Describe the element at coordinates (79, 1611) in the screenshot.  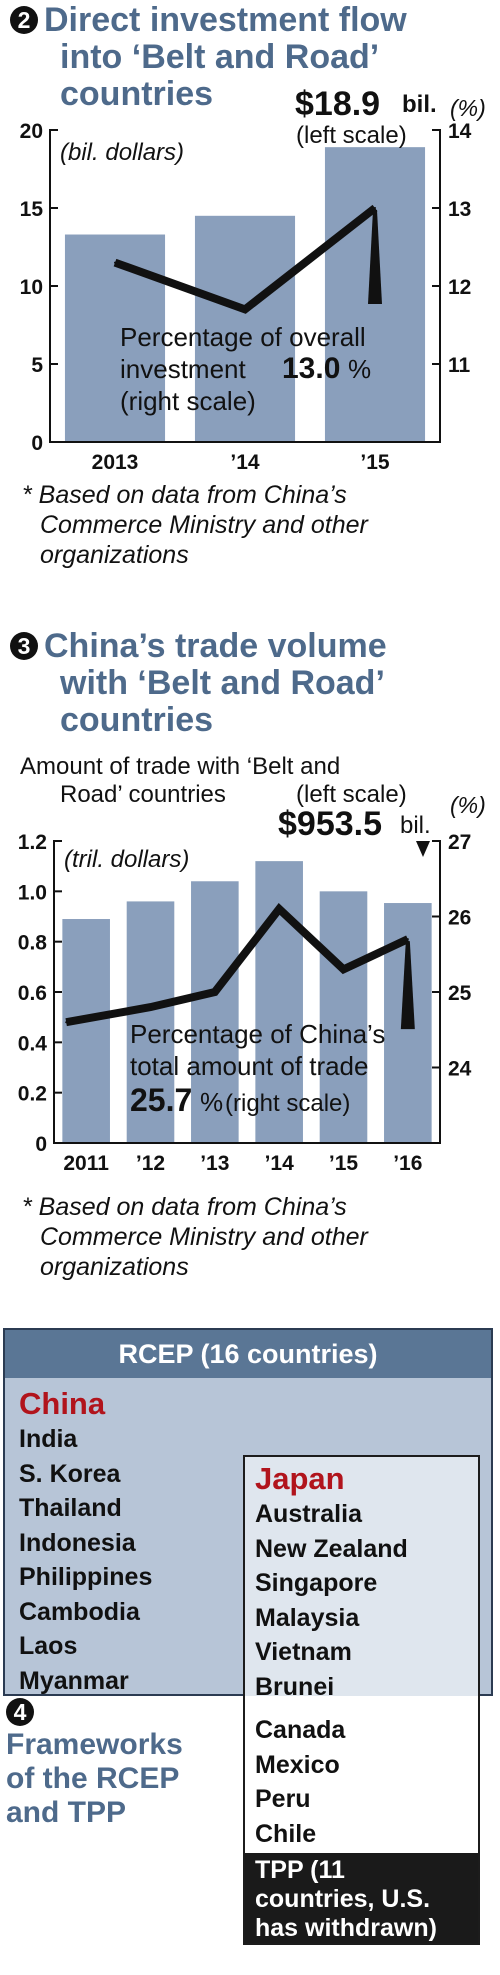
I see `country-item: Cambodia` at that location.